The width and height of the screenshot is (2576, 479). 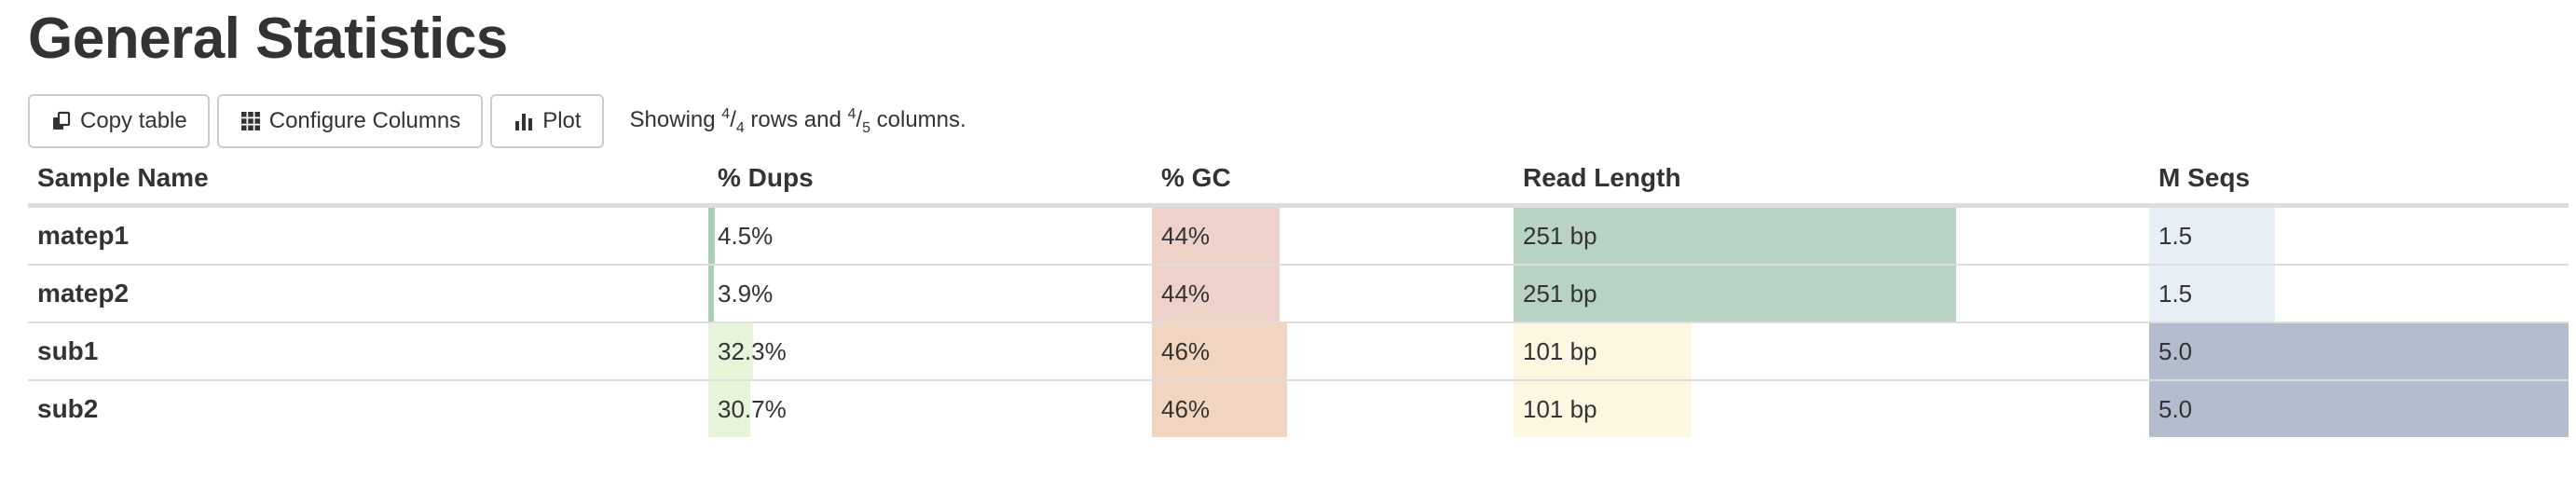 What do you see at coordinates (368, 234) in the screenshot?
I see `sample-name-cell: matep1` at bounding box center [368, 234].